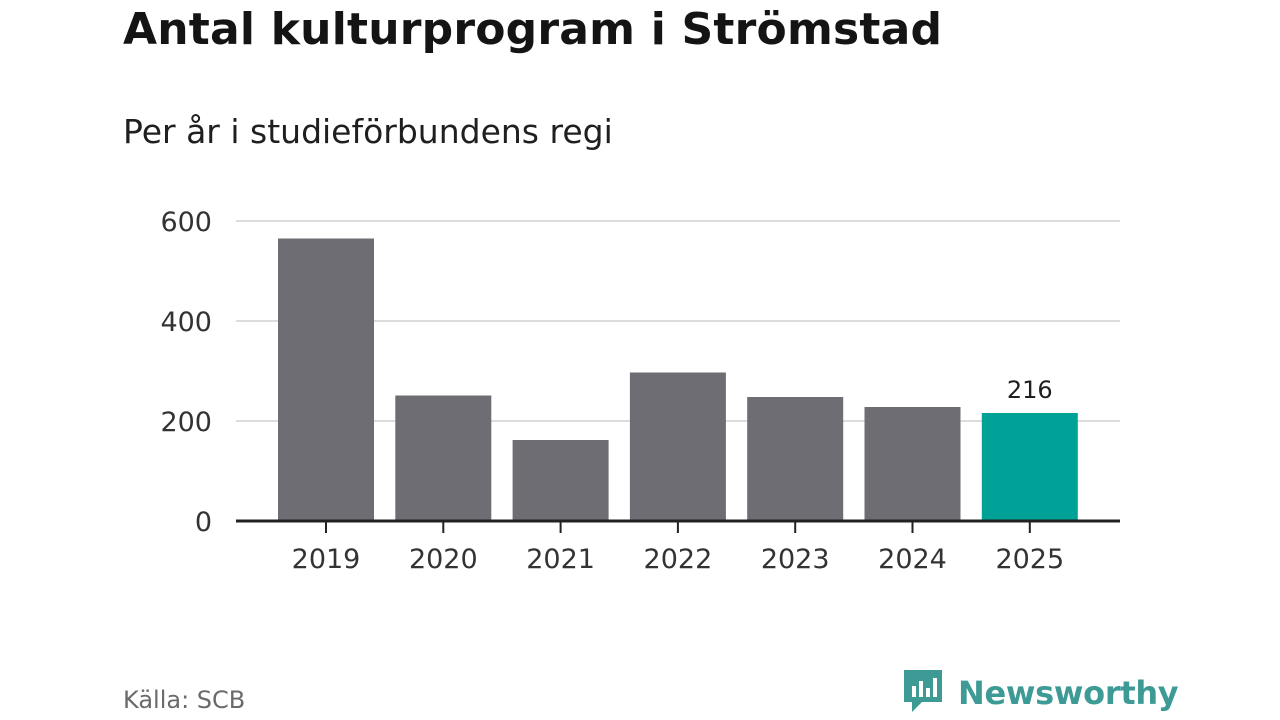 Image resolution: width=1280 pixels, height=720 pixels. What do you see at coordinates (1030, 390) in the screenshot?
I see `data-label: 216` at bounding box center [1030, 390].